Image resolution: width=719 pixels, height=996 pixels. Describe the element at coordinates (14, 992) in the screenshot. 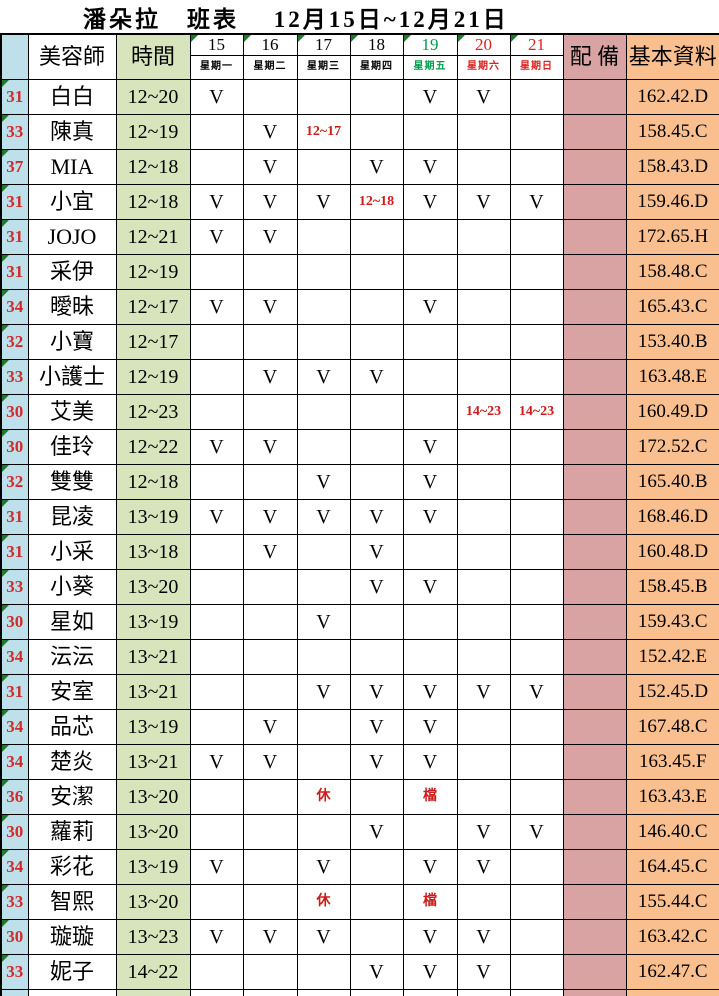

I see `row-number-cell` at that location.